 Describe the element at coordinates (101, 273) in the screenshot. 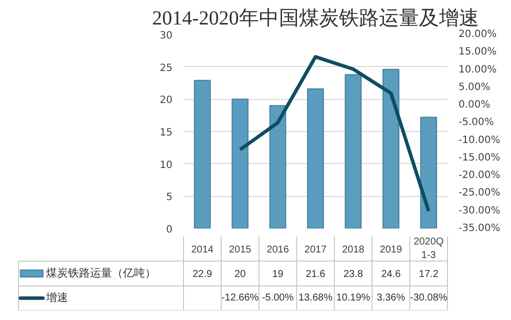

I see `legend-label: 煤炭铁路运量（亿吨）` at that location.